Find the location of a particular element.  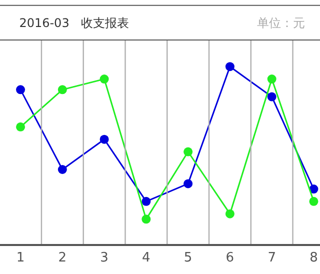

chart-title: 2016-03 收支报表 is located at coordinates (74, 23).